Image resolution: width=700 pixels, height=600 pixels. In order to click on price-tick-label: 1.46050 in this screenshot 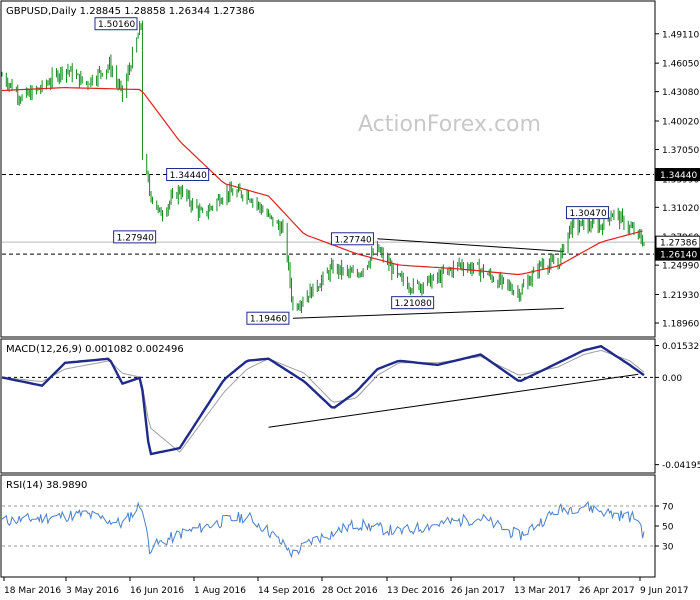, I will do `click(680, 65)`.